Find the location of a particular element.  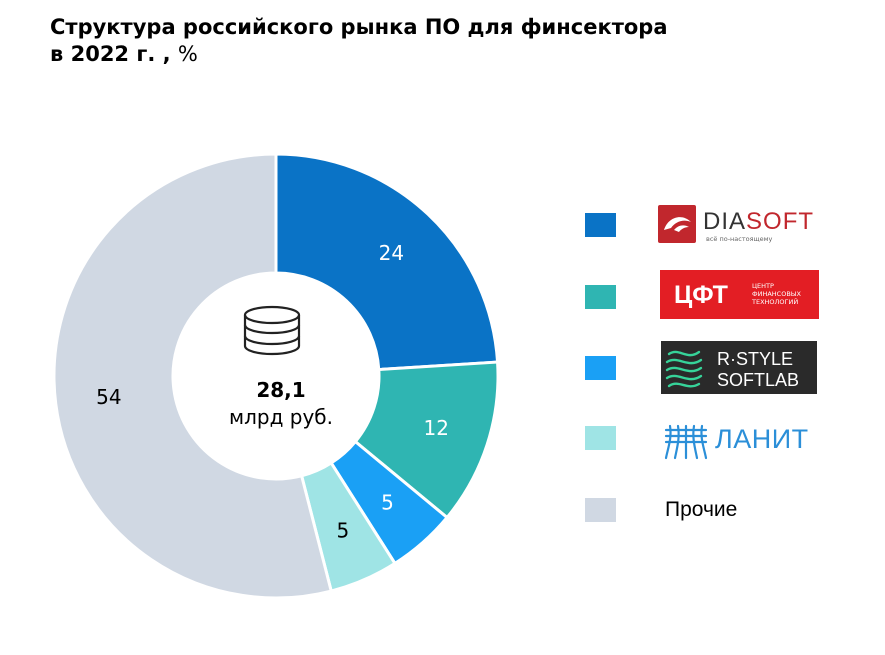

diasoft-logo: DIASOFT всё по-настоящему is located at coordinates (736, 224).